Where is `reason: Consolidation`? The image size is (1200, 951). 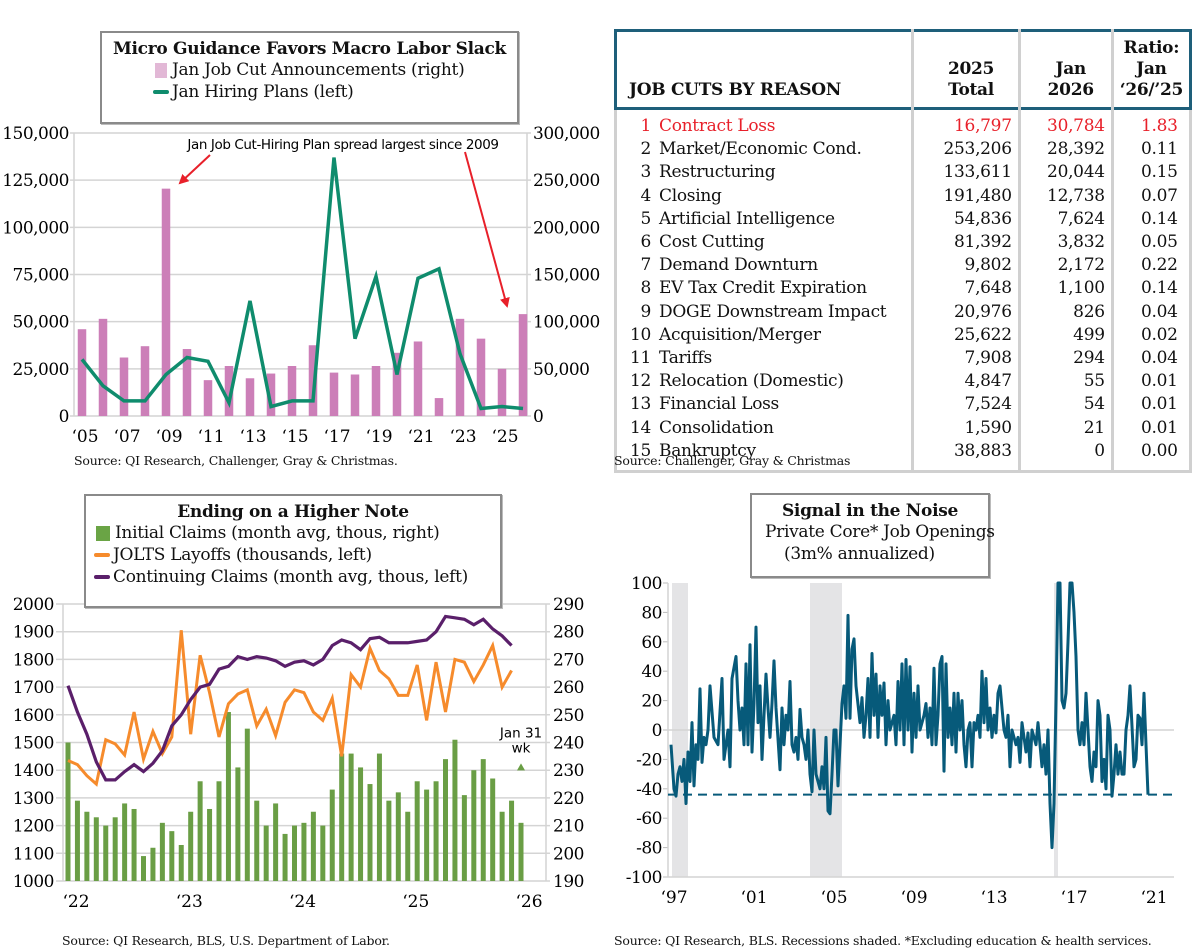 reason: Consolidation is located at coordinates (716, 427).